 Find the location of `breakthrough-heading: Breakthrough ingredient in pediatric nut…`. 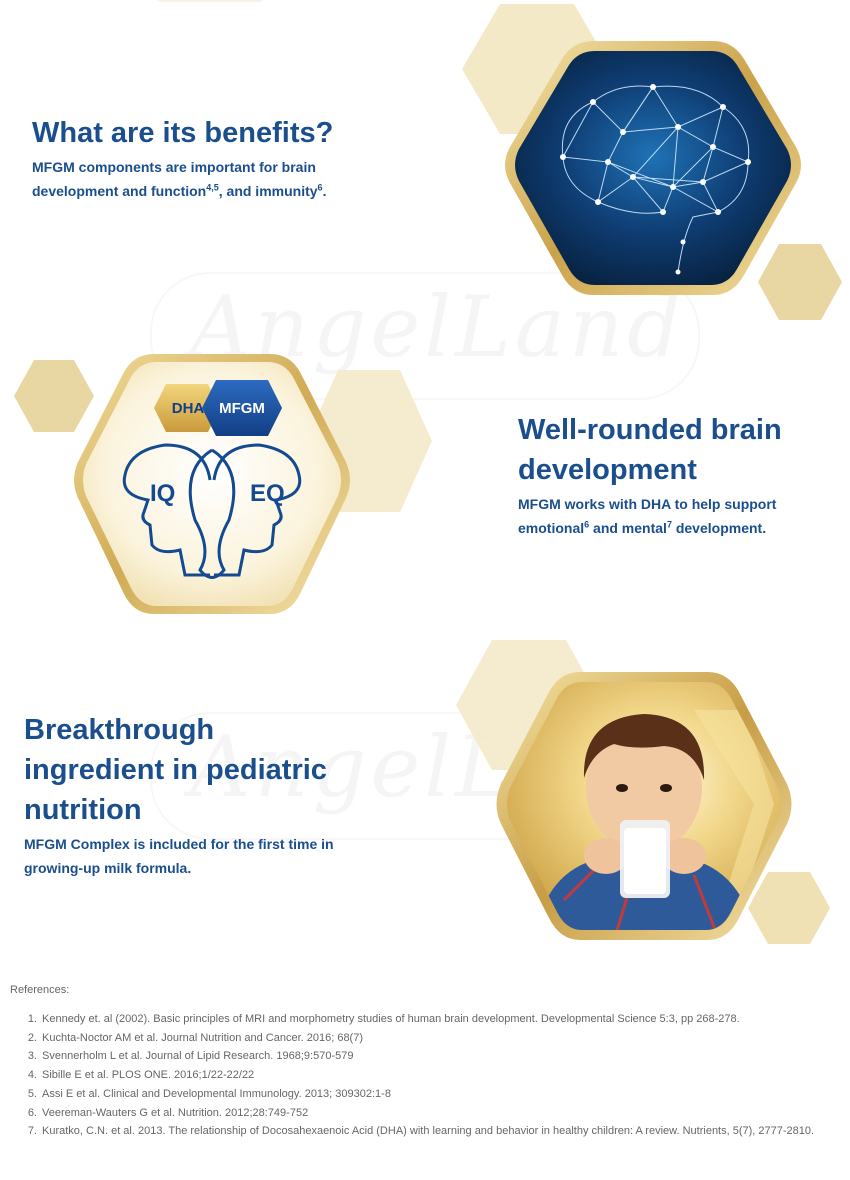

breakthrough-heading: Breakthrough ingredient in pediatric nut… is located at coordinates (175, 770).